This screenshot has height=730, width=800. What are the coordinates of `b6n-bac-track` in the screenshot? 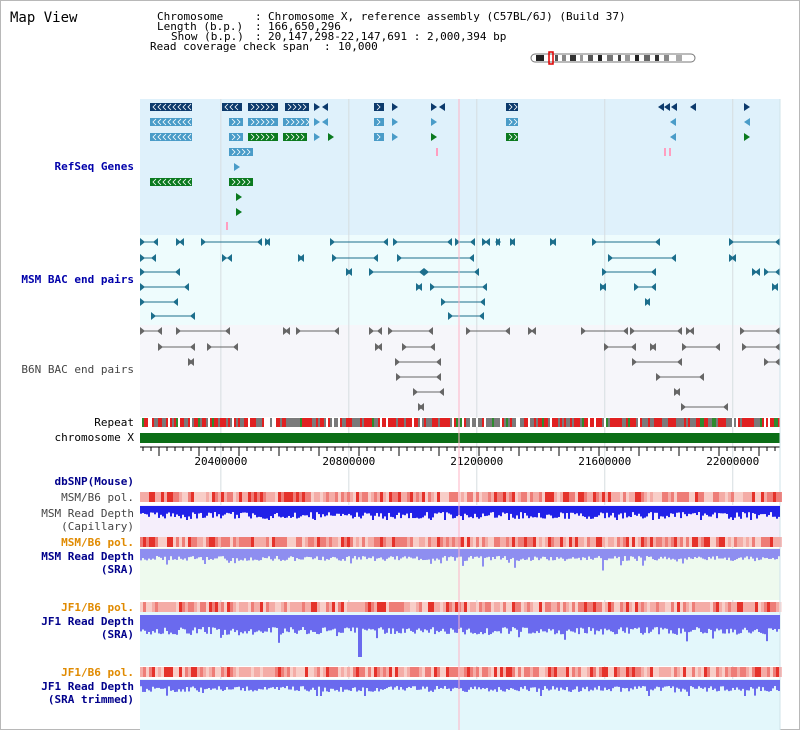 It's located at (460, 369).